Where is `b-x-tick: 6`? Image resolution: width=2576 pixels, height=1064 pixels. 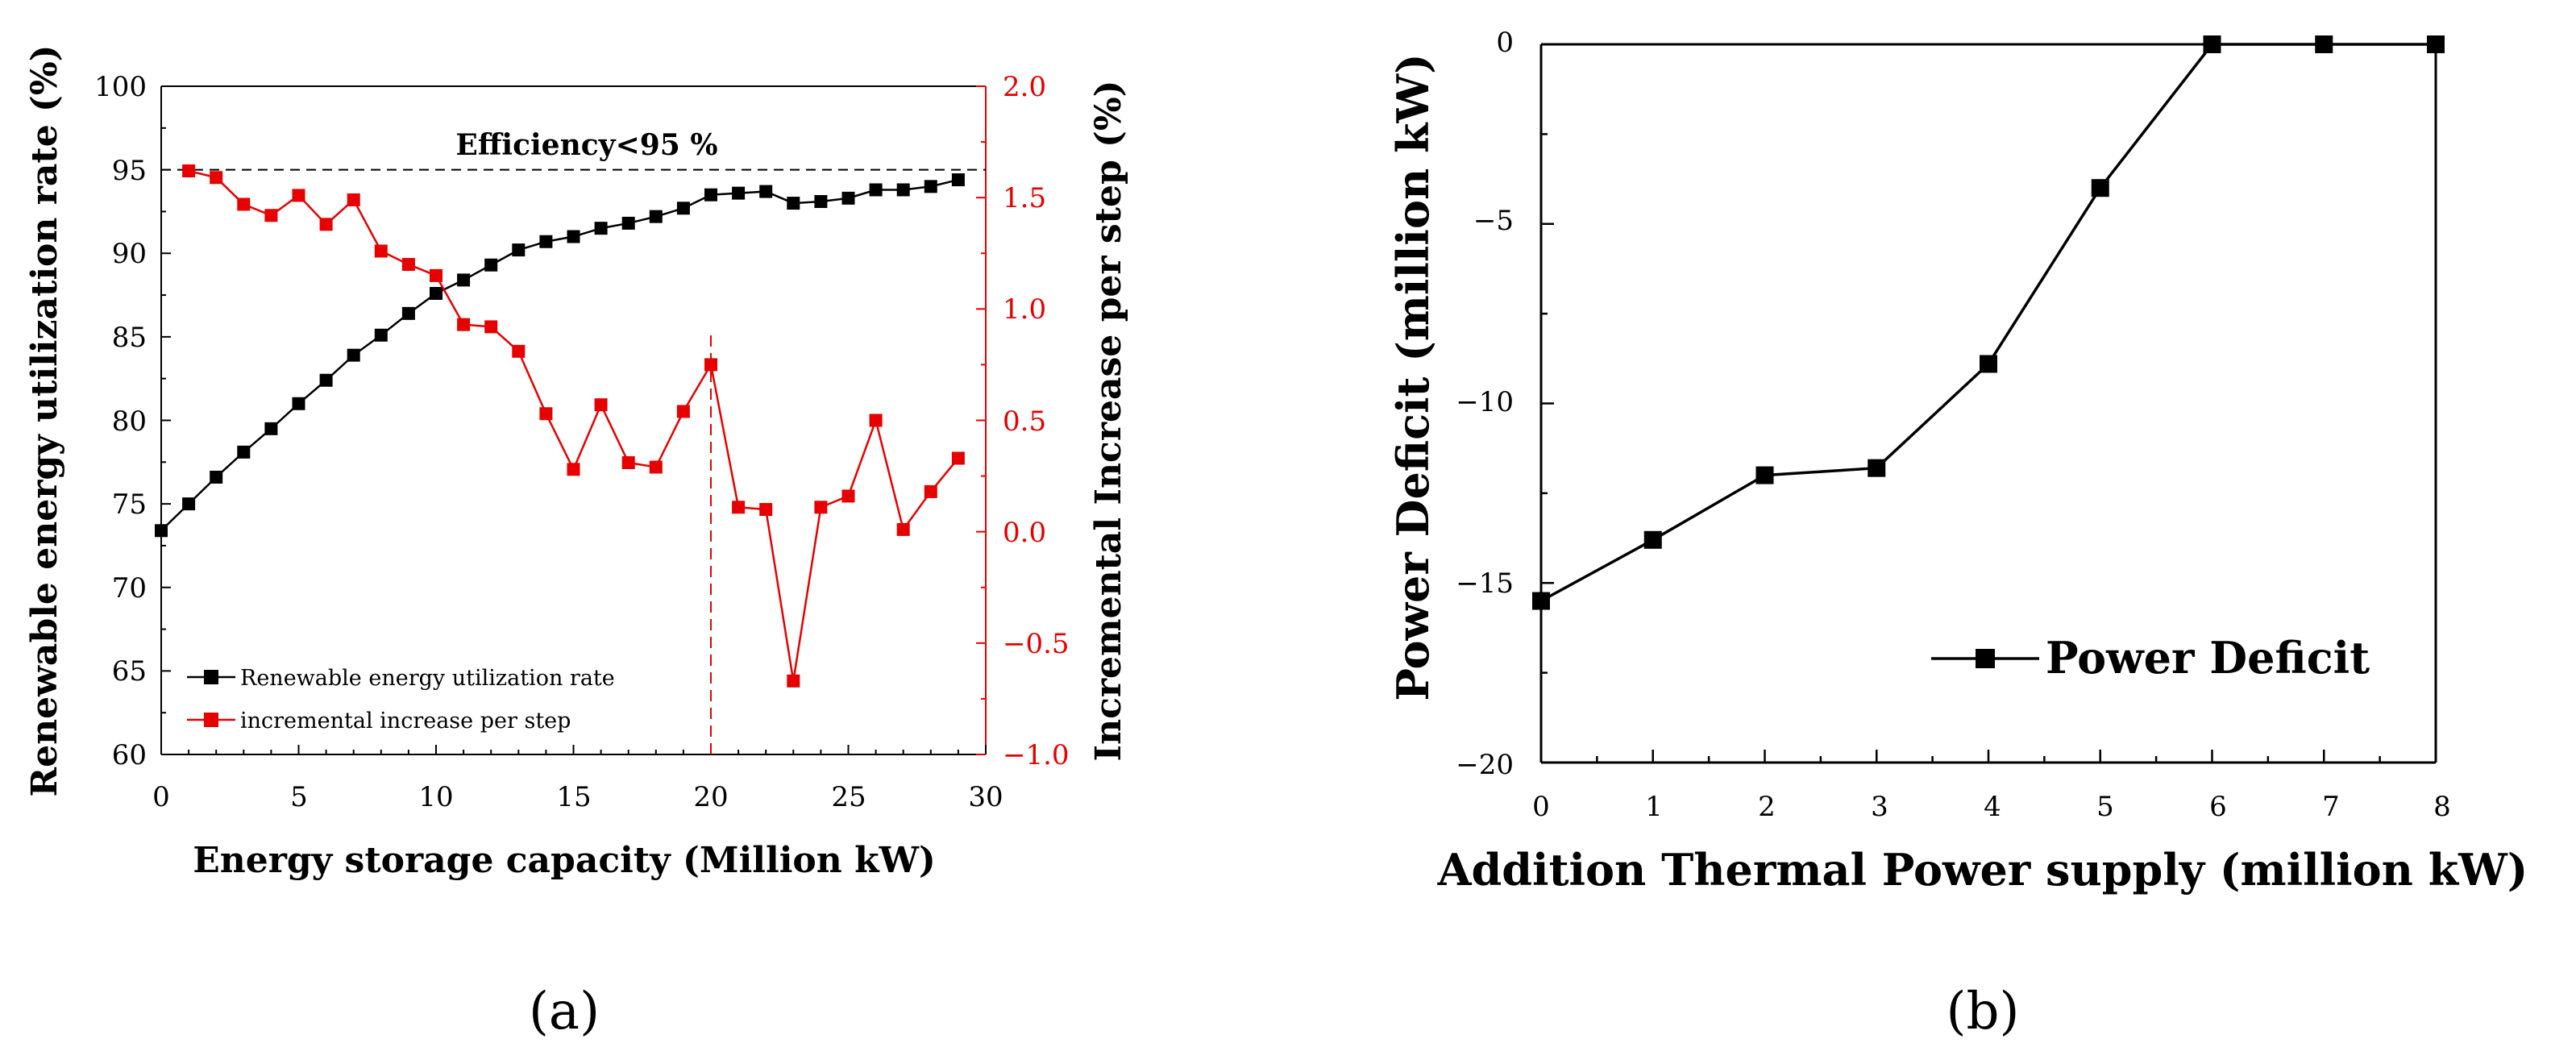 b-x-tick: 6 is located at coordinates (2218, 807).